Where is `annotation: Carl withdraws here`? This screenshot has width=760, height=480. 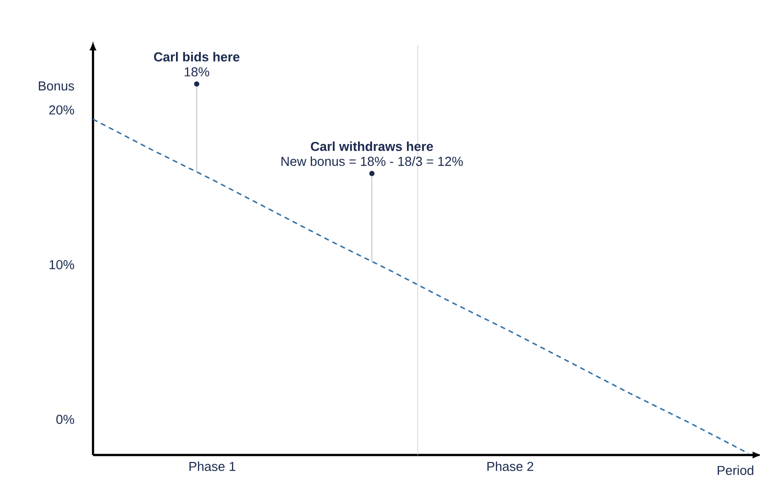 annotation: Carl withdraws here is located at coordinates (371, 146).